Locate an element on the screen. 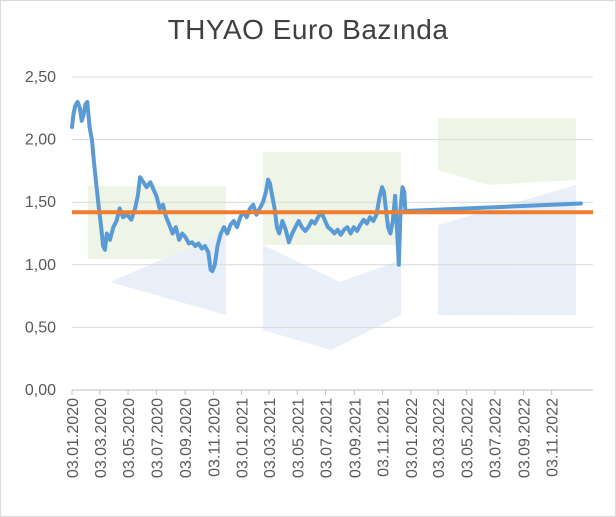 Image resolution: width=616 pixels, height=517 pixels. x-tick-label: 03.09.2020 is located at coordinates (186, 438).